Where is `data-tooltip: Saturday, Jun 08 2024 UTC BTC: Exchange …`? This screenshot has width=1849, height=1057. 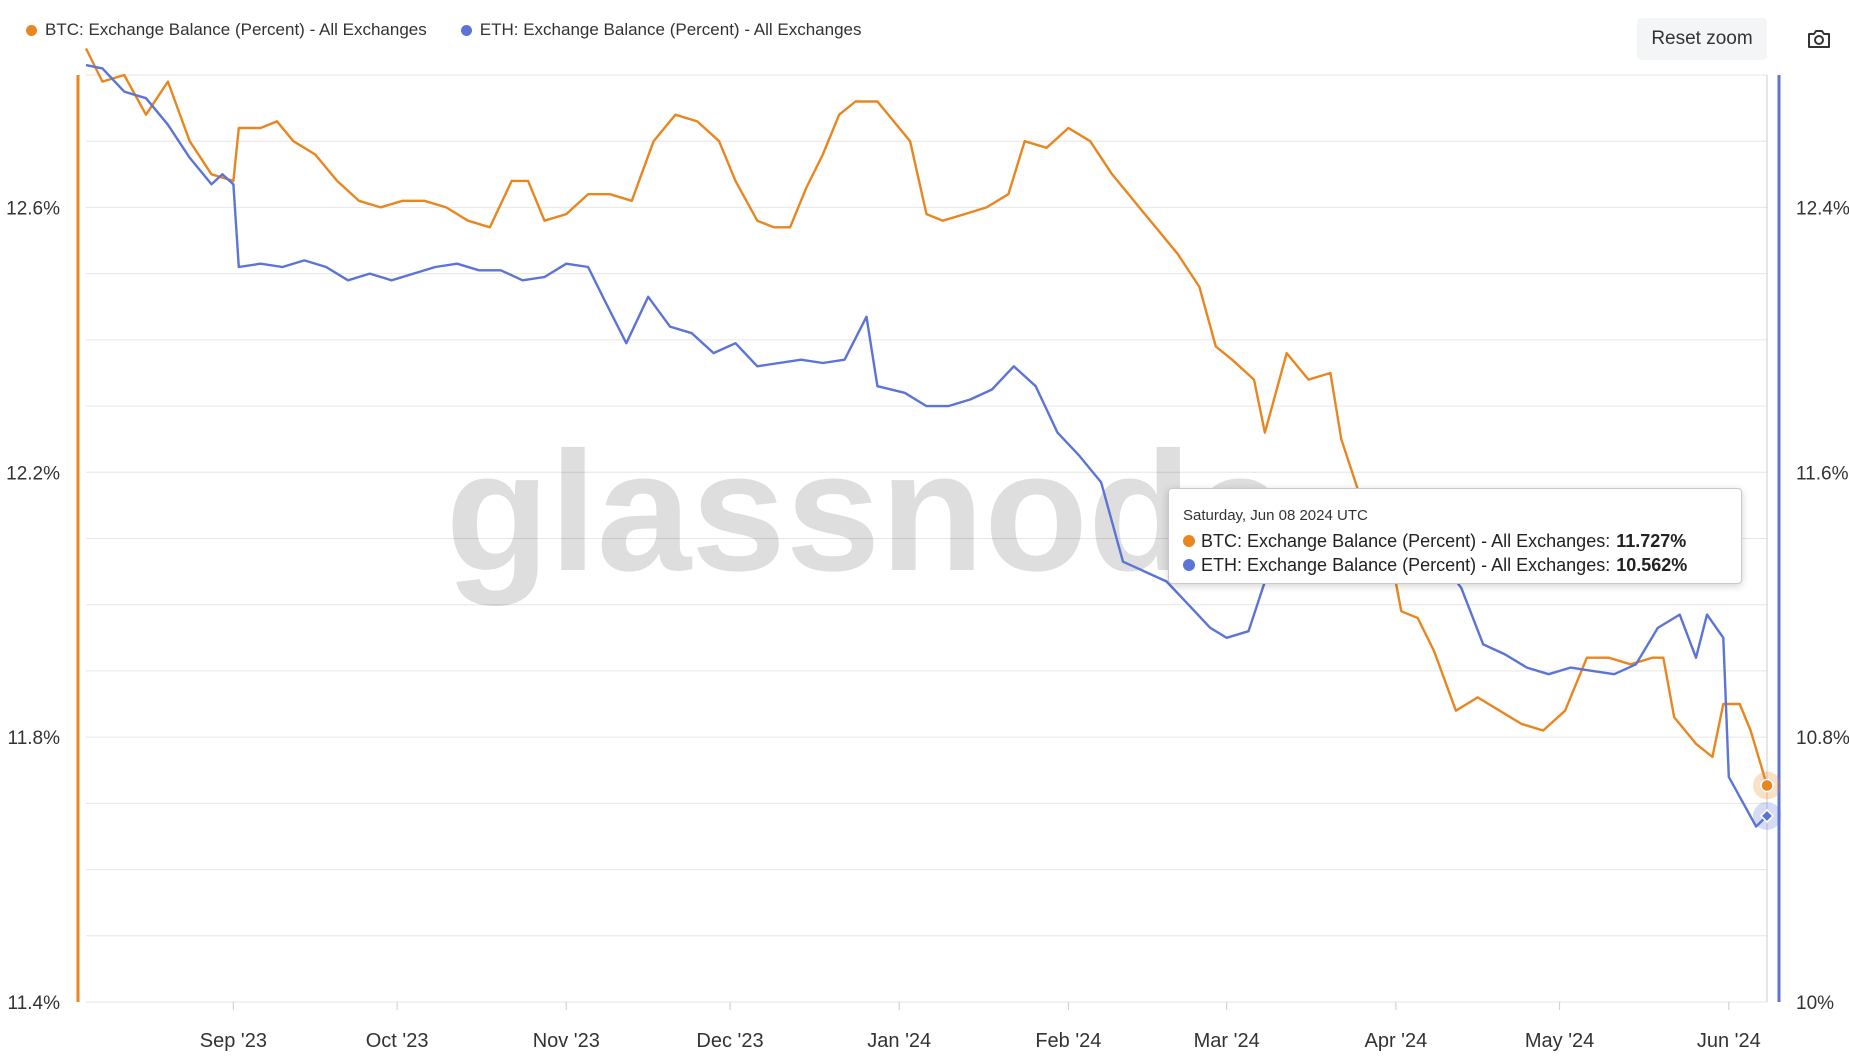
data-tooltip: Saturday, Jun 08 2024 UTC BTC: Exchange … is located at coordinates (1455, 536).